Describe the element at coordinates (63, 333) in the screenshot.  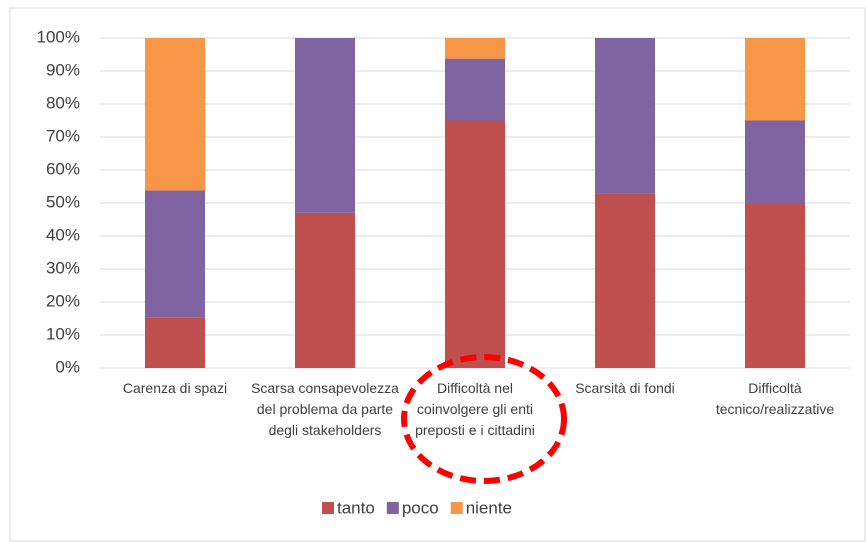
I see `y-tick-label: 10%` at that location.